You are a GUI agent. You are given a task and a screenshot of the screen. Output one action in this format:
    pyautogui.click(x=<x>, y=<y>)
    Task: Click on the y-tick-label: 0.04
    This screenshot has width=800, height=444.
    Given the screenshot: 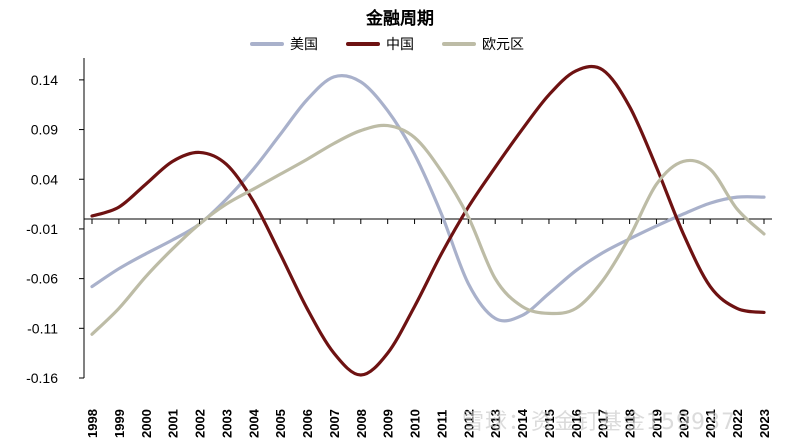 What is the action you would take?
    pyautogui.click(x=44, y=179)
    